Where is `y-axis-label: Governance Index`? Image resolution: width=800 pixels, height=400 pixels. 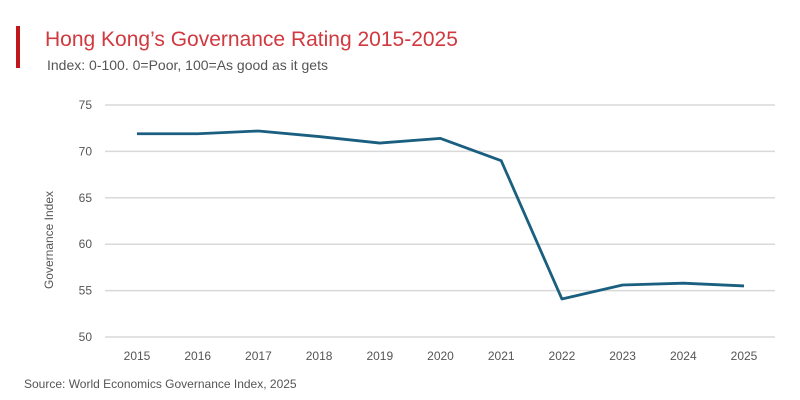
y-axis-label: Governance Index is located at coordinates (49, 240).